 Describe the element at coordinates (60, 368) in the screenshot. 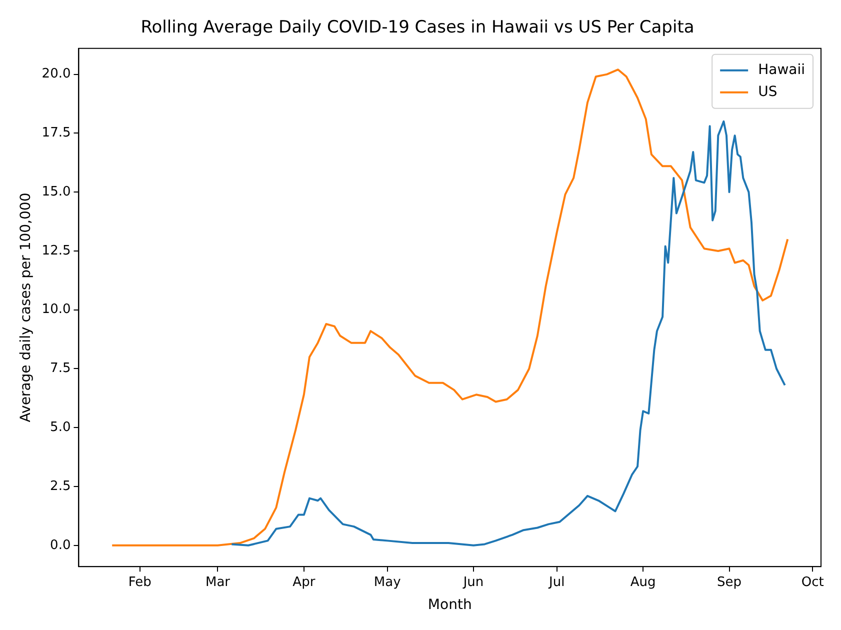

I see `y-tick-label: 7.5` at that location.